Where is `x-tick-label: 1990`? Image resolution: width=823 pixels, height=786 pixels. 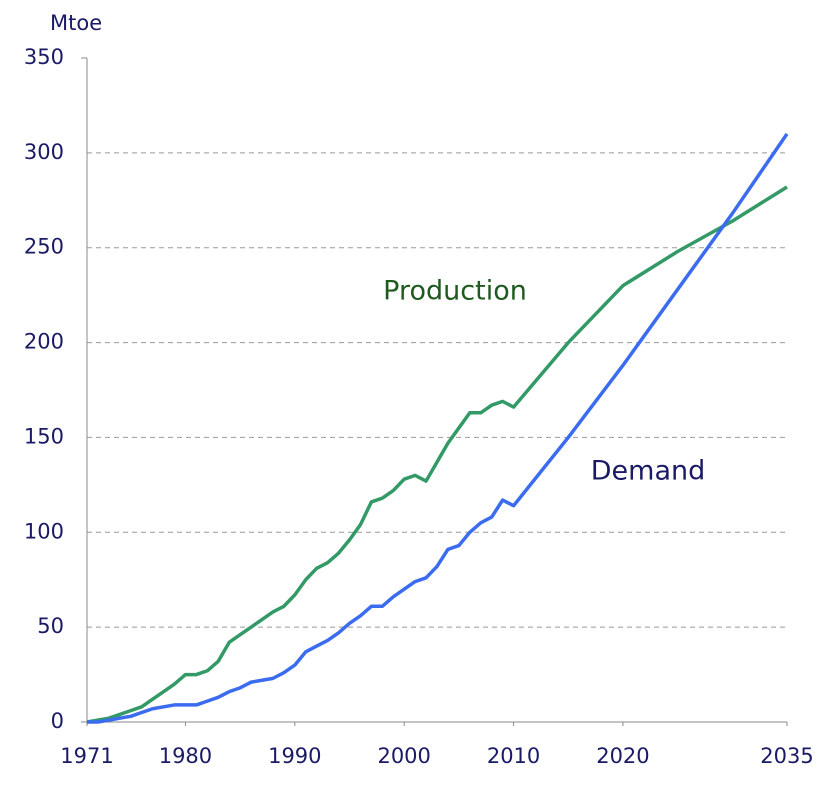
x-tick-label: 1990 is located at coordinates (294, 756).